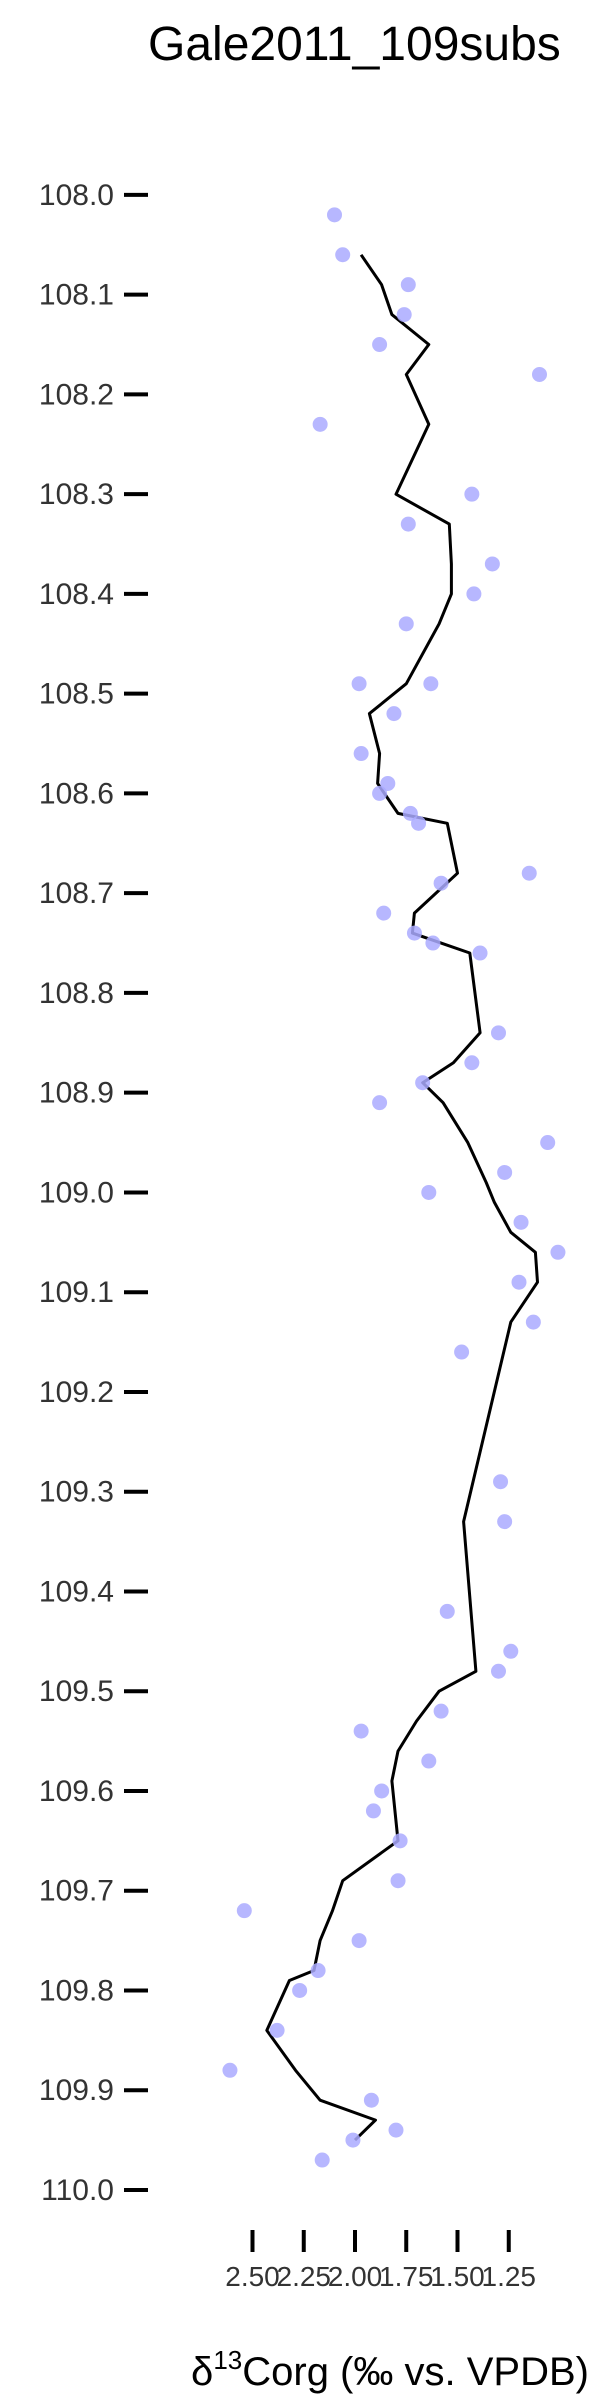  Describe the element at coordinates (76, 594) in the screenshot. I see `y-tick-label: 108.4` at that location.